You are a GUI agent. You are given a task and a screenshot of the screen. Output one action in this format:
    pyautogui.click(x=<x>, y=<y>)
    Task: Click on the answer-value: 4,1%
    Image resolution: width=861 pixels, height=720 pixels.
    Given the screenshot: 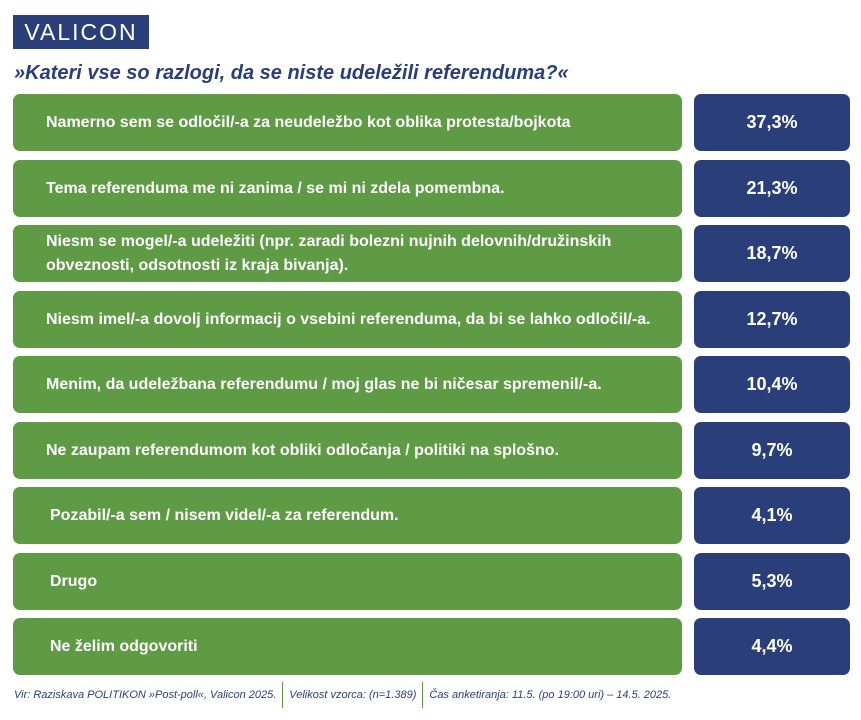 What is the action you would take?
    pyautogui.click(x=772, y=515)
    